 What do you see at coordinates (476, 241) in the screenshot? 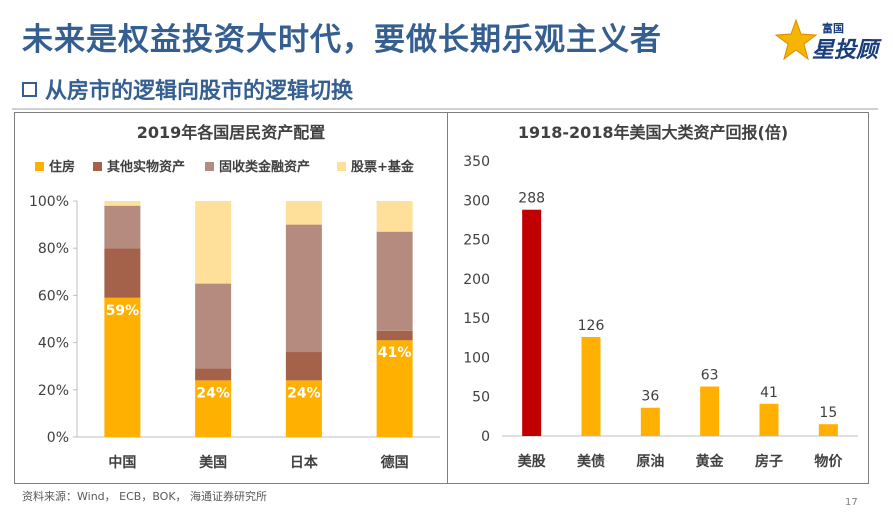
I see `y-tick-label: 250` at bounding box center [476, 241].